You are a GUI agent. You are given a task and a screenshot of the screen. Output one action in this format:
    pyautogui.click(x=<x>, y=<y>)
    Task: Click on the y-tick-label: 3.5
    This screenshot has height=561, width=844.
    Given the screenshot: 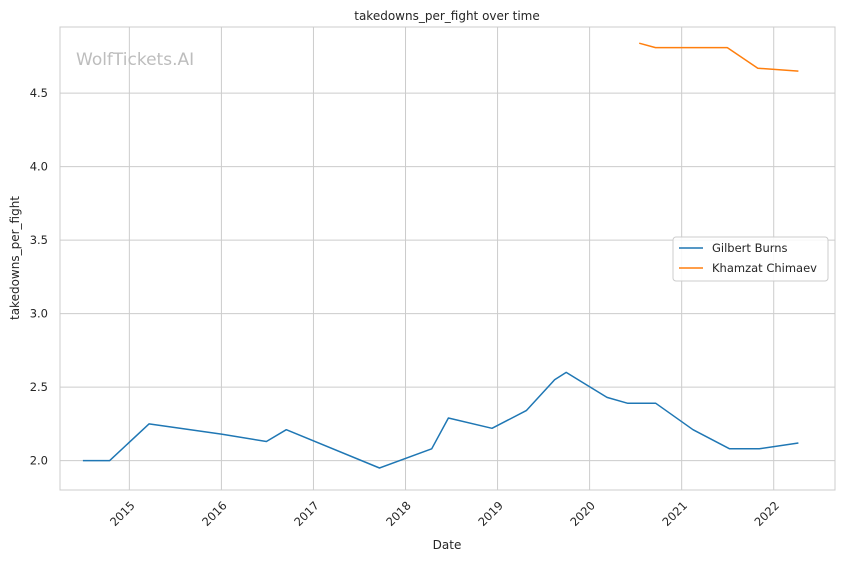 What is the action you would take?
    pyautogui.click(x=39, y=240)
    